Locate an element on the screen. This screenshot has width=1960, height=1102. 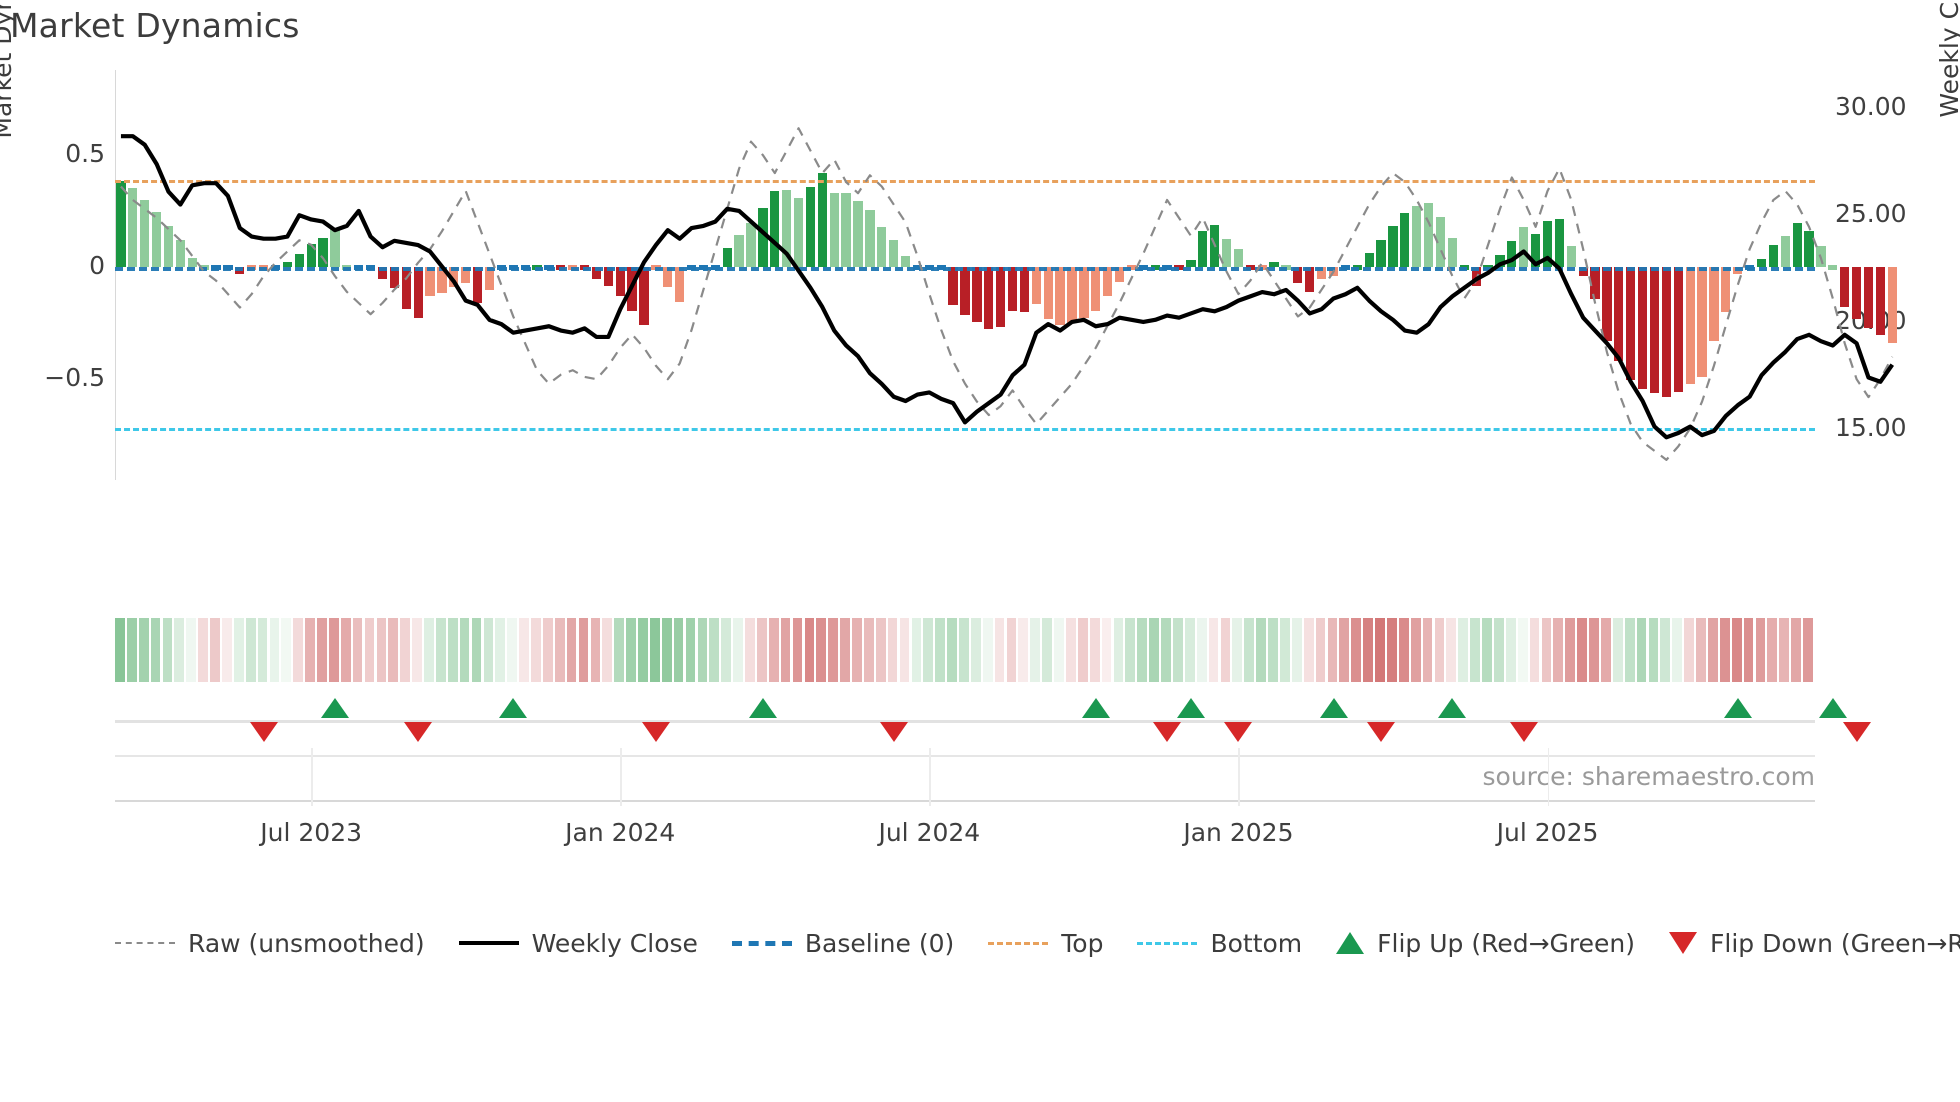
legend-item-6: Flip Down (Green→Red) is located at coordinates (1814, 943).